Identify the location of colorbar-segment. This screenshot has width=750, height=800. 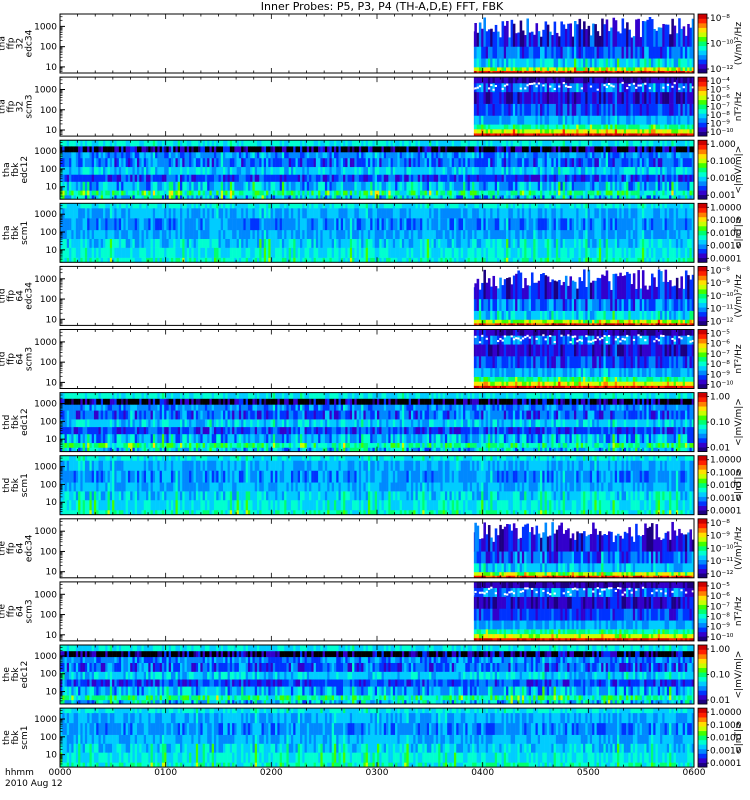
(702, 30).